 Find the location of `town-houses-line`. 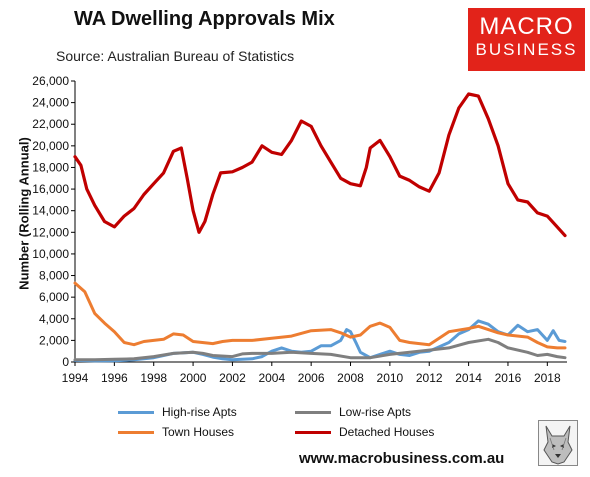

town-houses-line is located at coordinates (320, 315).